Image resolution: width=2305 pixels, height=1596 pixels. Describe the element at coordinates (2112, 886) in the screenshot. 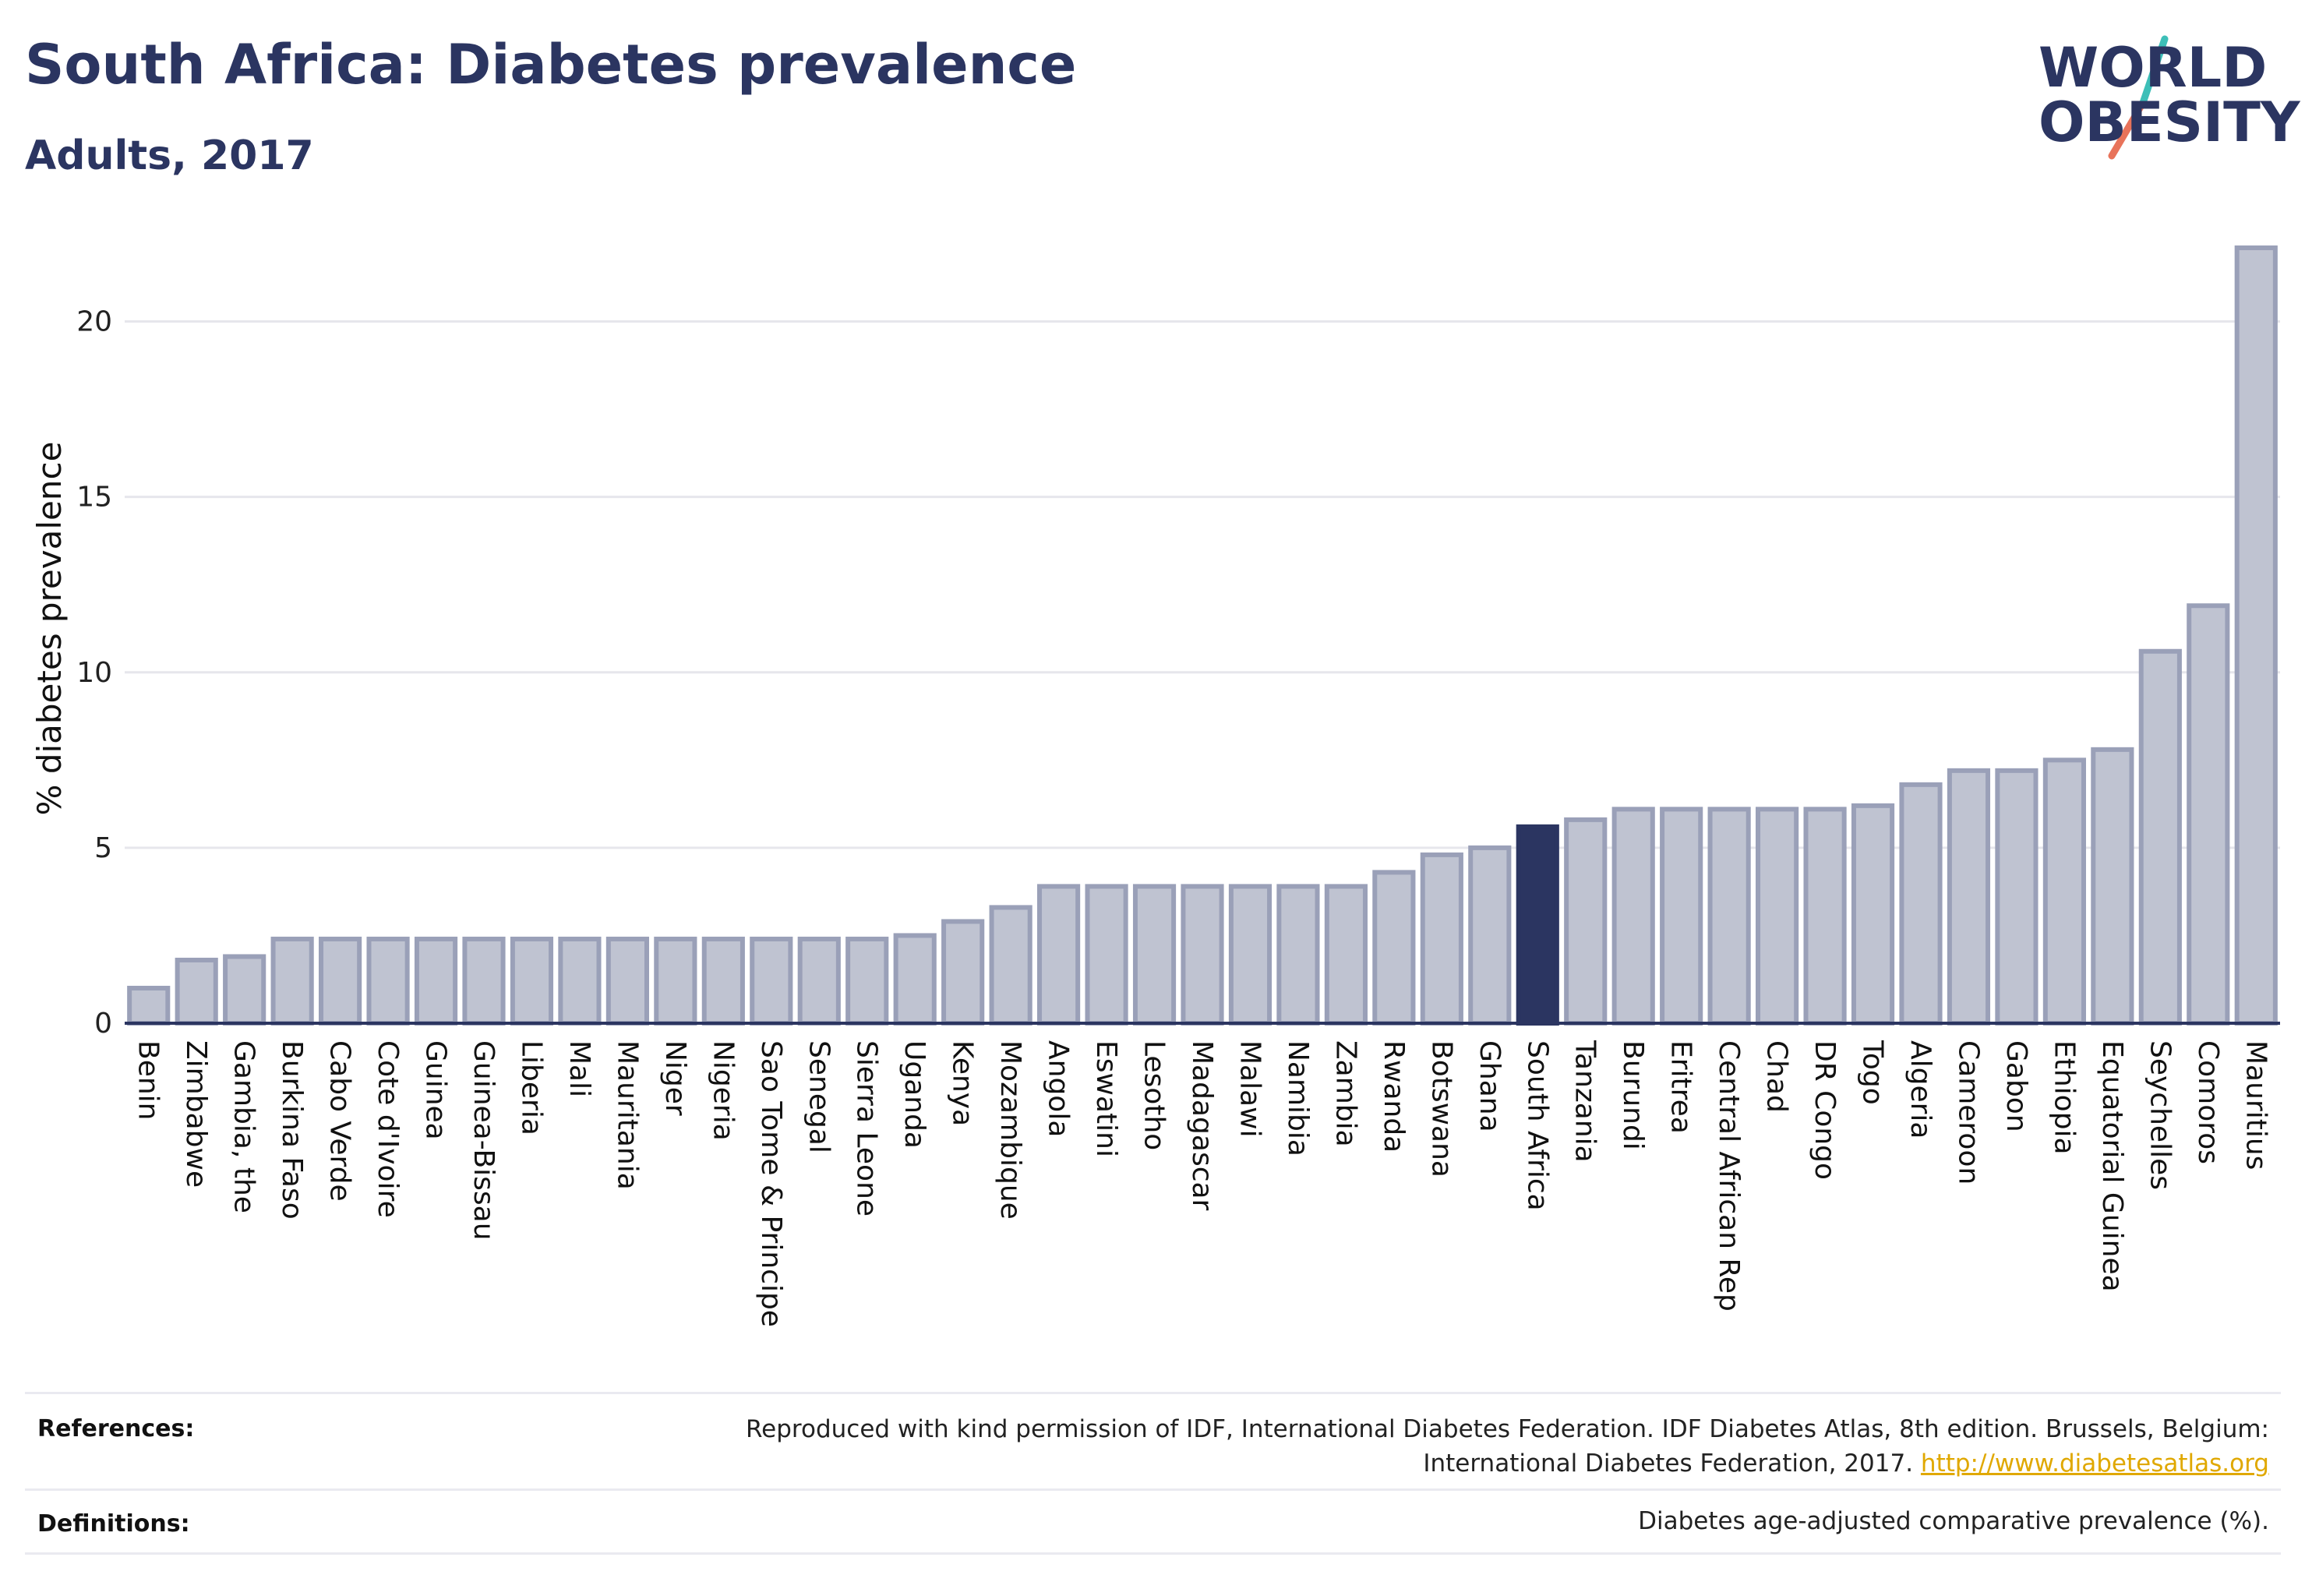

I see `bar-equatorial-guinea` at that location.